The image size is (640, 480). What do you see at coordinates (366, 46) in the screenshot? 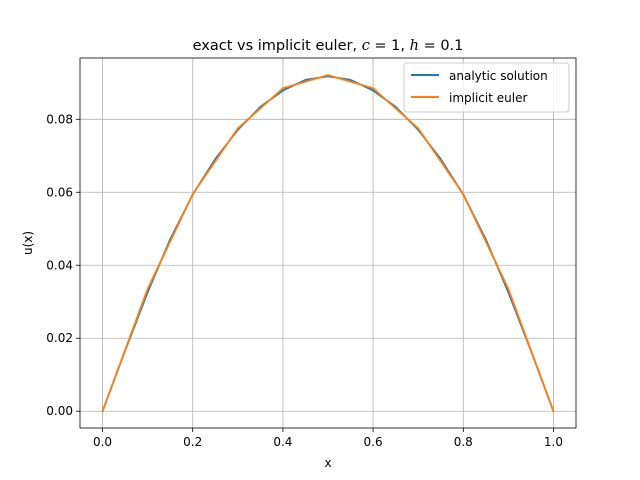
I see `chart-title-var-c: c` at bounding box center [366, 46].